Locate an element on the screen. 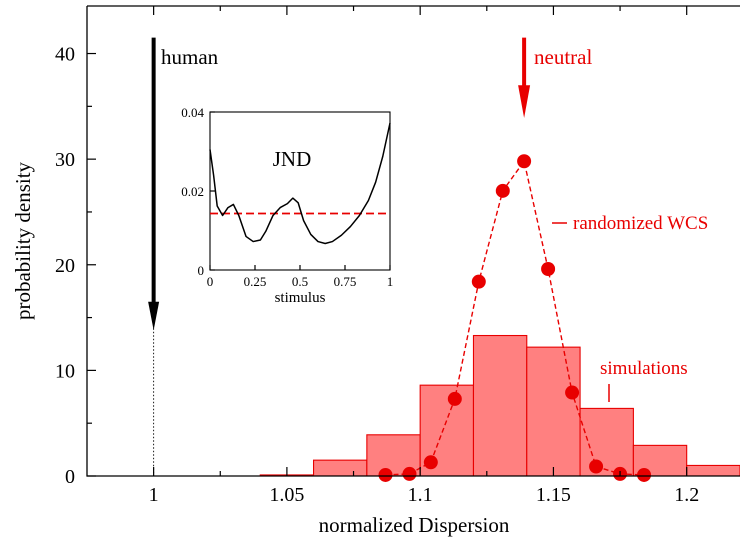 This screenshot has height=545, width=740. inset-x-tick-label: 0 is located at coordinates (210, 281).